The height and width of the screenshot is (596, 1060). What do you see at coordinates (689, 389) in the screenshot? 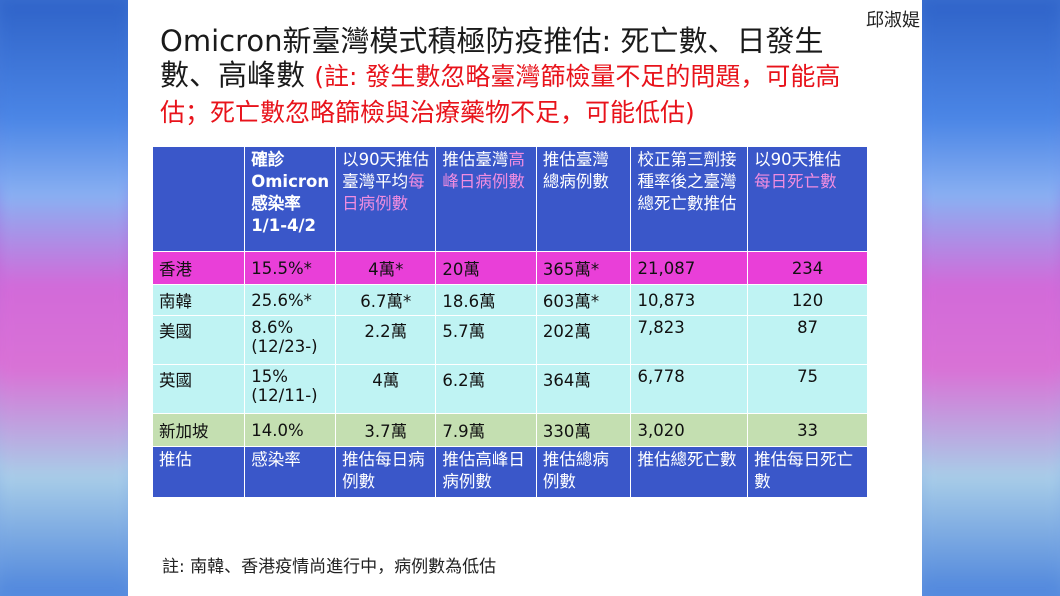
I see `cell-deaths: 6,778` at bounding box center [689, 389].